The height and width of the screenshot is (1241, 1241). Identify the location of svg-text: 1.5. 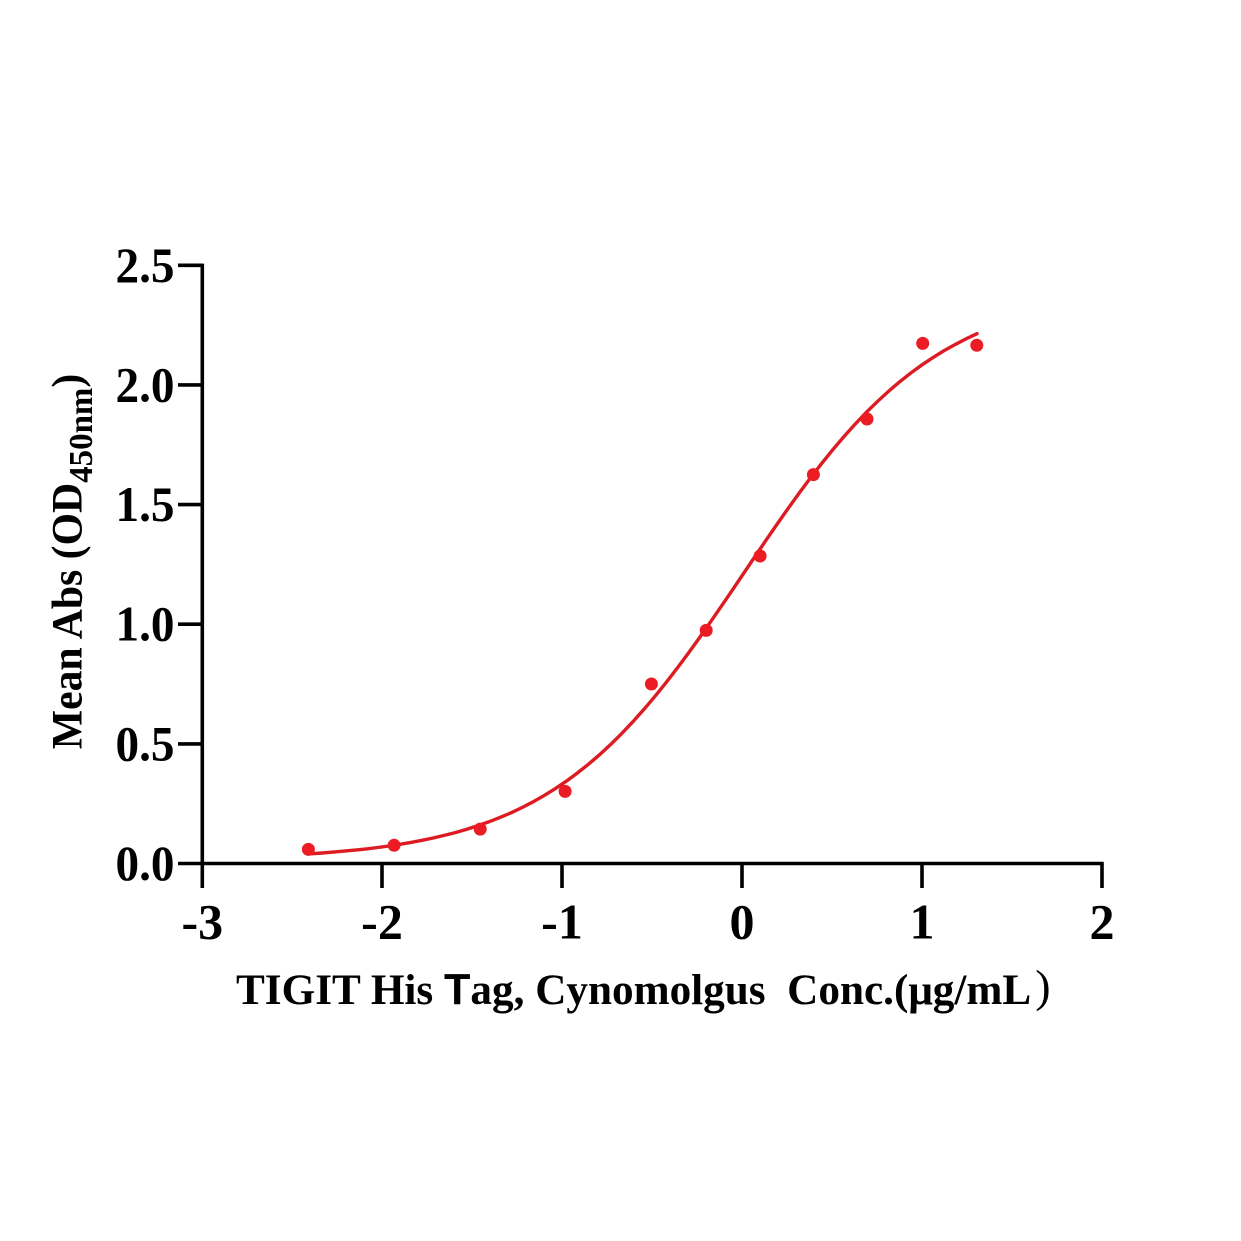
(145, 504).